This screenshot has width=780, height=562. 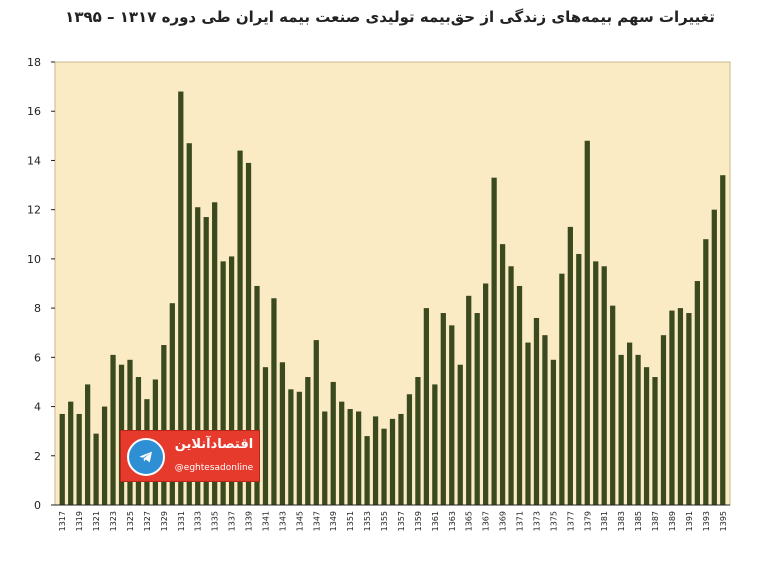 I want to click on x-tick-label: 1317, so click(x=62, y=521).